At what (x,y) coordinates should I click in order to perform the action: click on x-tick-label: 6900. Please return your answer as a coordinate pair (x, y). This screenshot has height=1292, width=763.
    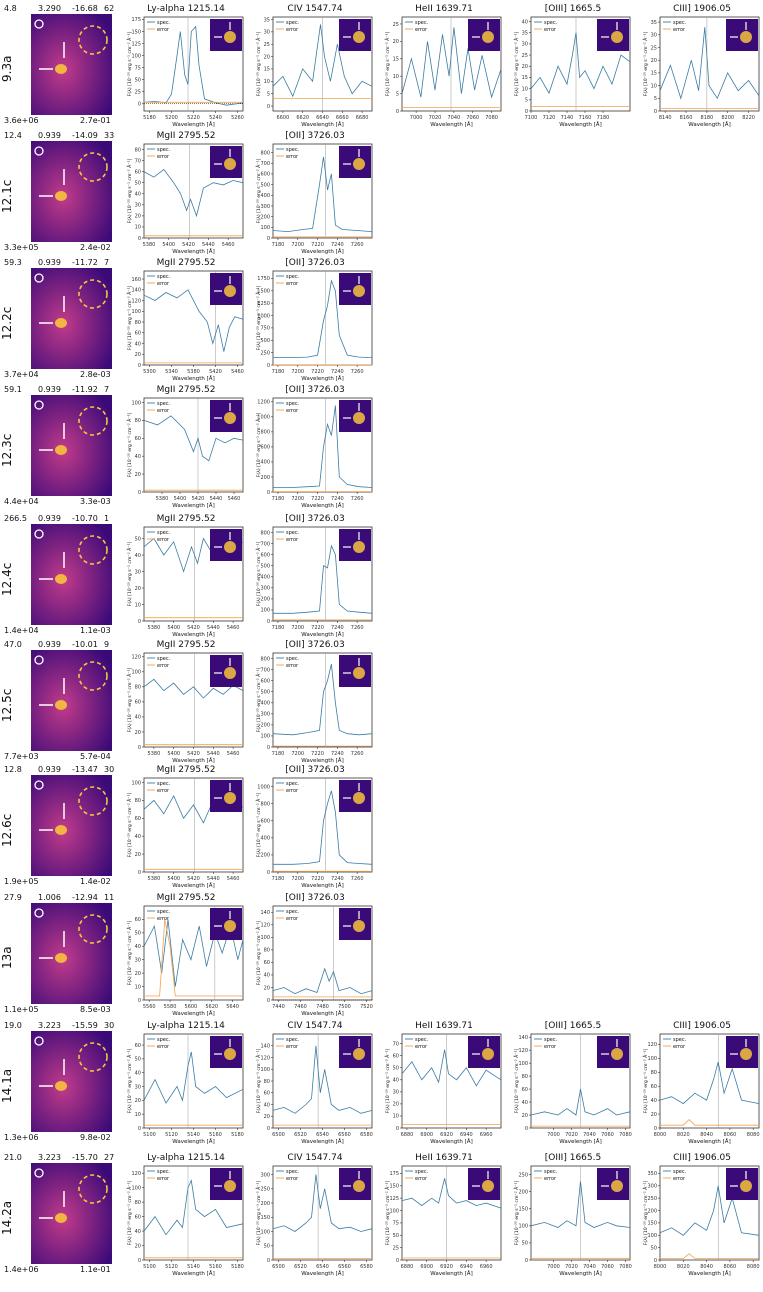
    Looking at the image, I should click on (426, 1135).